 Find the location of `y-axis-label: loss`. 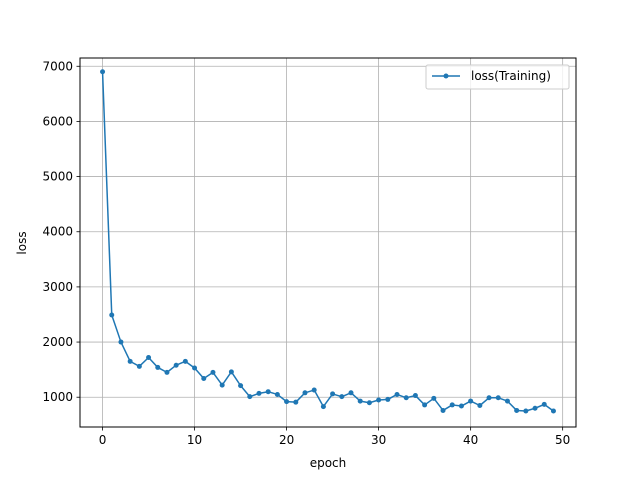

y-axis-label: loss is located at coordinates (22, 242).